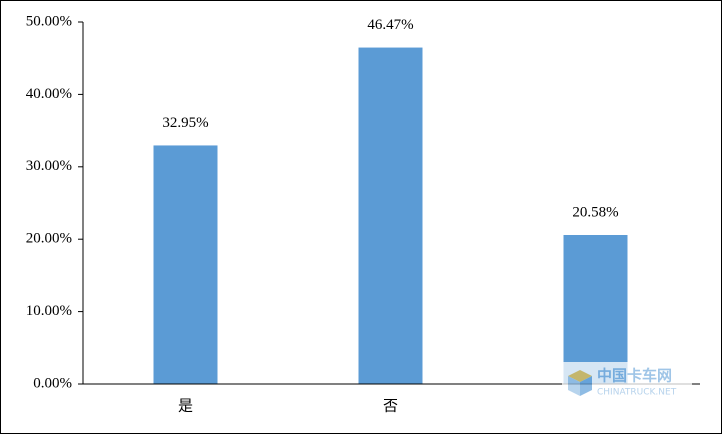 This screenshot has width=722, height=434. I want to click on y-tick-label: 0.00%, so click(52, 383).